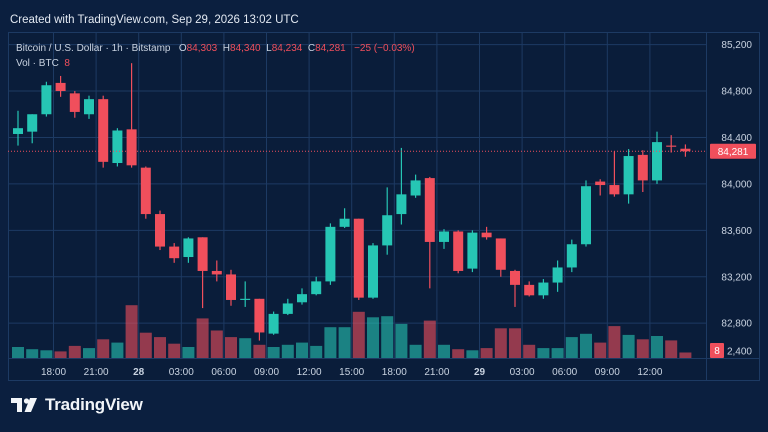 The height and width of the screenshot is (432, 768). Describe the element at coordinates (733, 151) in the screenshot. I see `last-price-badge: 84,281` at that location.